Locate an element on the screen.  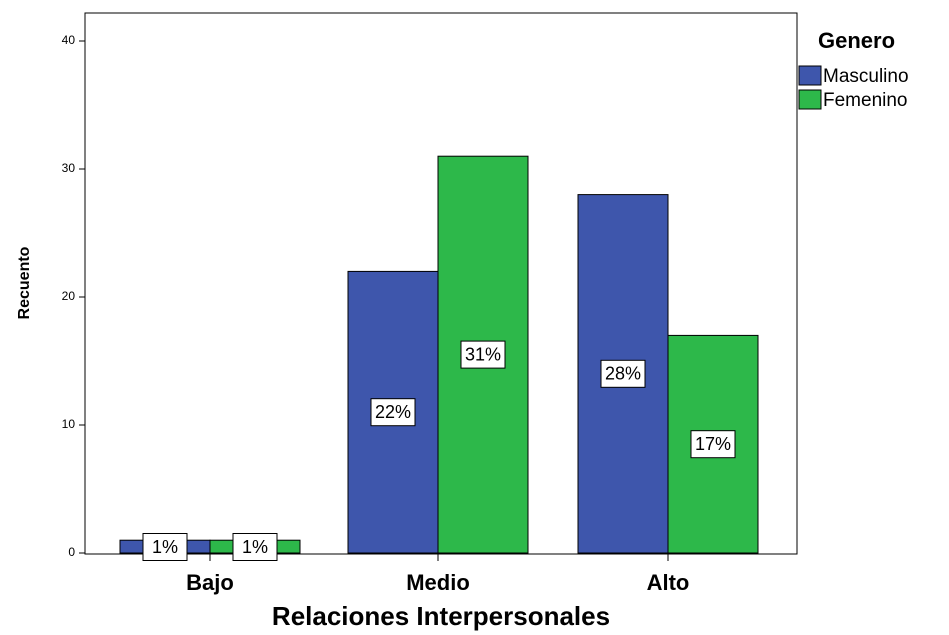
x-tick-label: Bajo is located at coordinates (210, 582).